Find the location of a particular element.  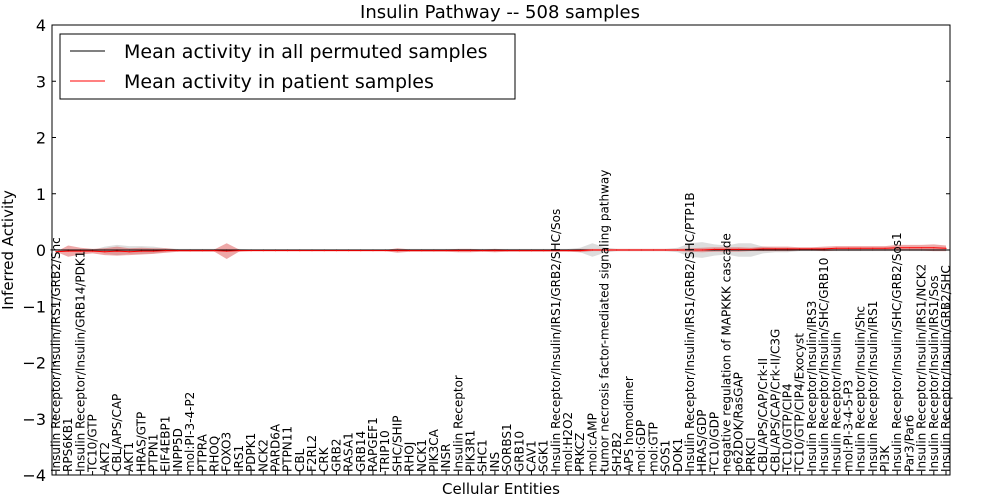

chart-title: Insulin Pathway -- 508 samples is located at coordinates (500, 12).